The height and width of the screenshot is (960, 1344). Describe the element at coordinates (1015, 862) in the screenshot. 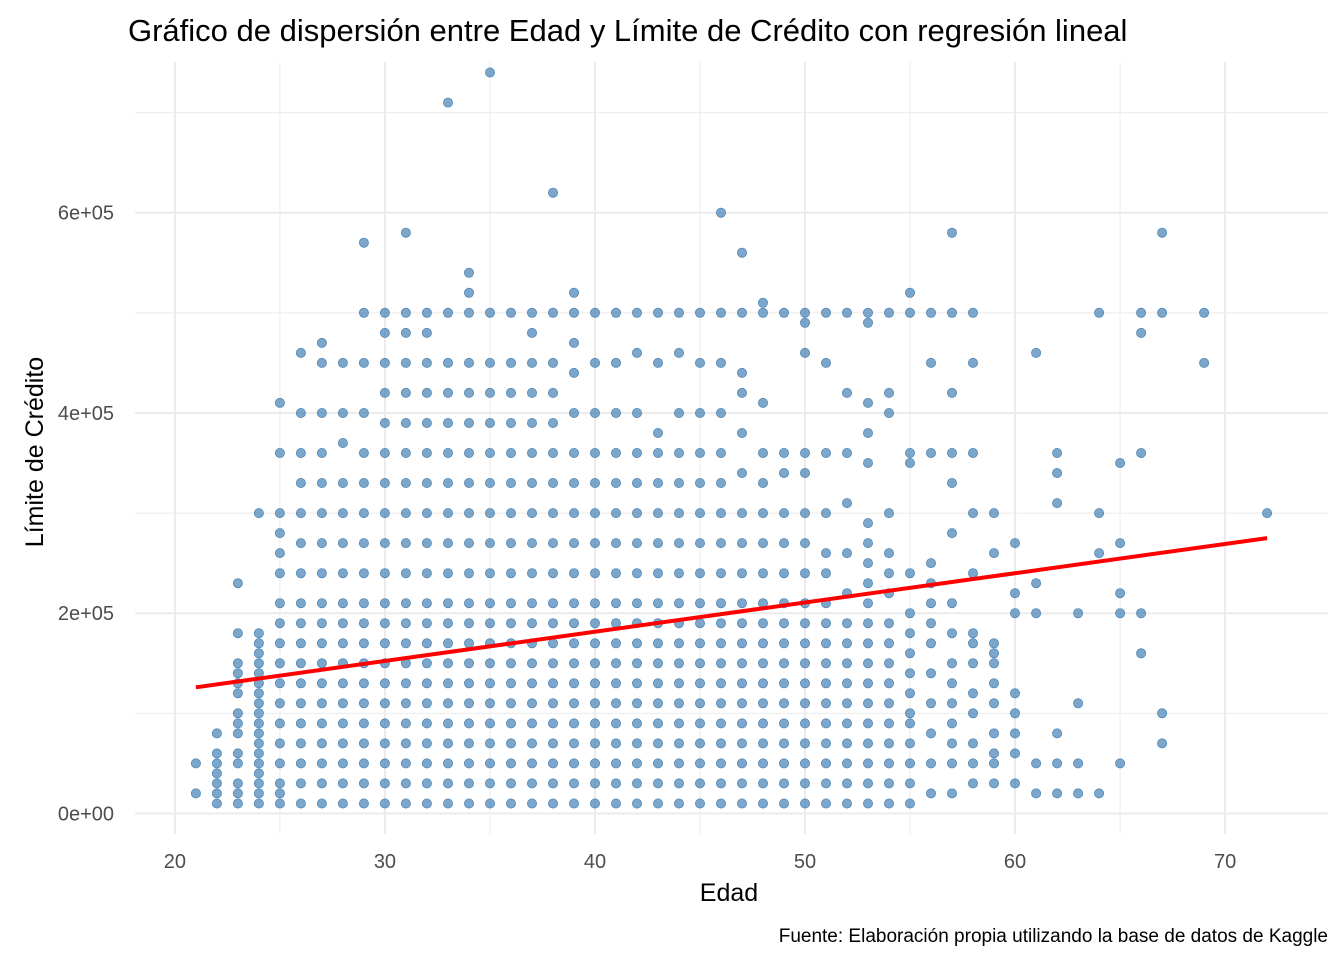

I see `x-tick-label: 60` at that location.